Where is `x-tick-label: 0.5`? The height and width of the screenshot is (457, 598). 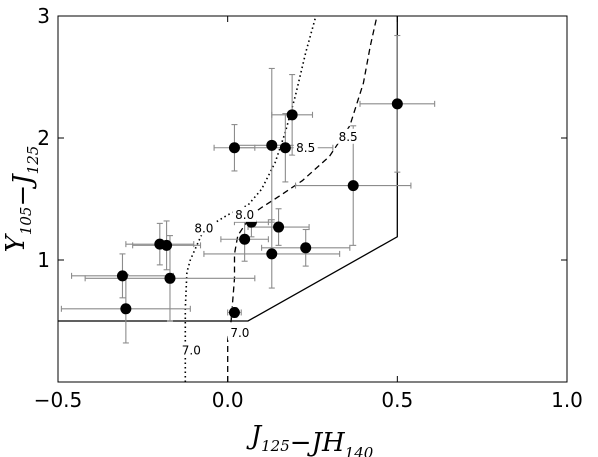 x-tick-label: 0.5 is located at coordinates (397, 400).